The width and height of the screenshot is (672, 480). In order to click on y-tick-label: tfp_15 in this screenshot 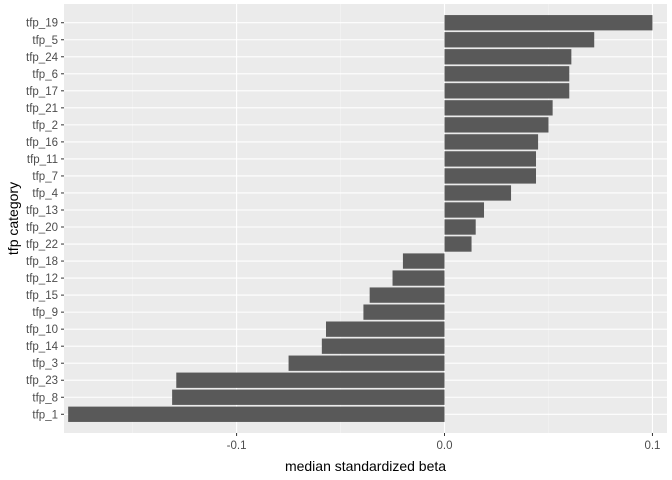, I will do `click(42, 296)`.